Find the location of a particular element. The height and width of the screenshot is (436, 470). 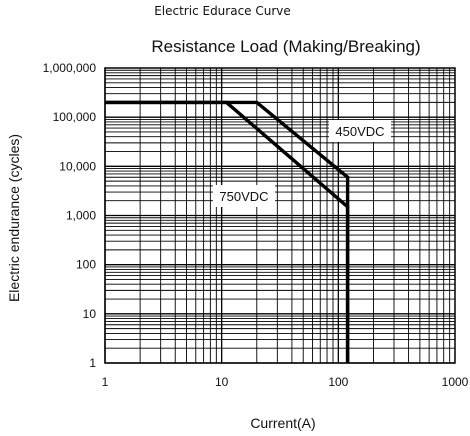

annotations: 450VDC 750VDC is located at coordinates (302, 163).